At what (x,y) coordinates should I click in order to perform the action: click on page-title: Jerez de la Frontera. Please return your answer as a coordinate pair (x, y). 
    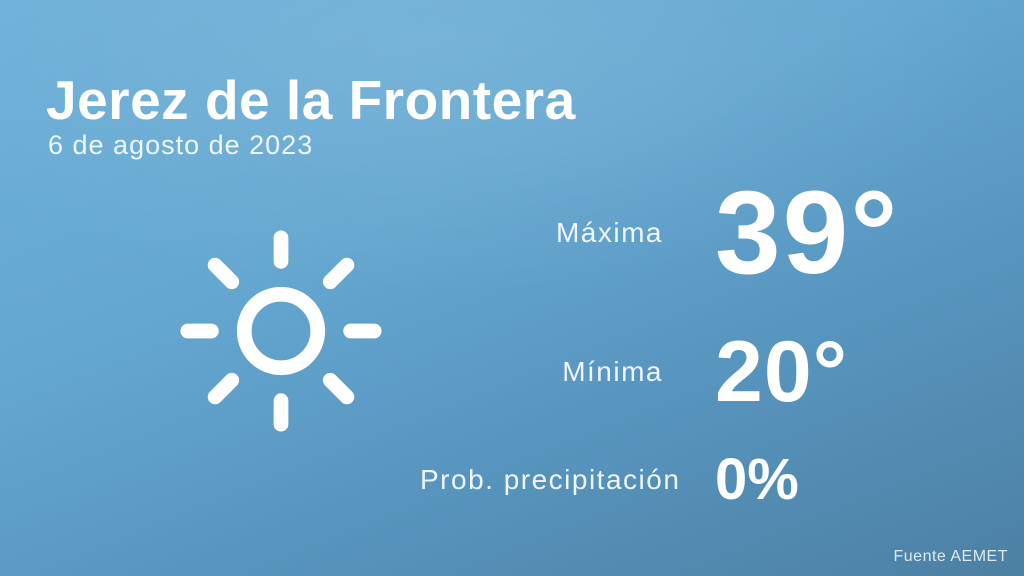
    Looking at the image, I should click on (311, 100).